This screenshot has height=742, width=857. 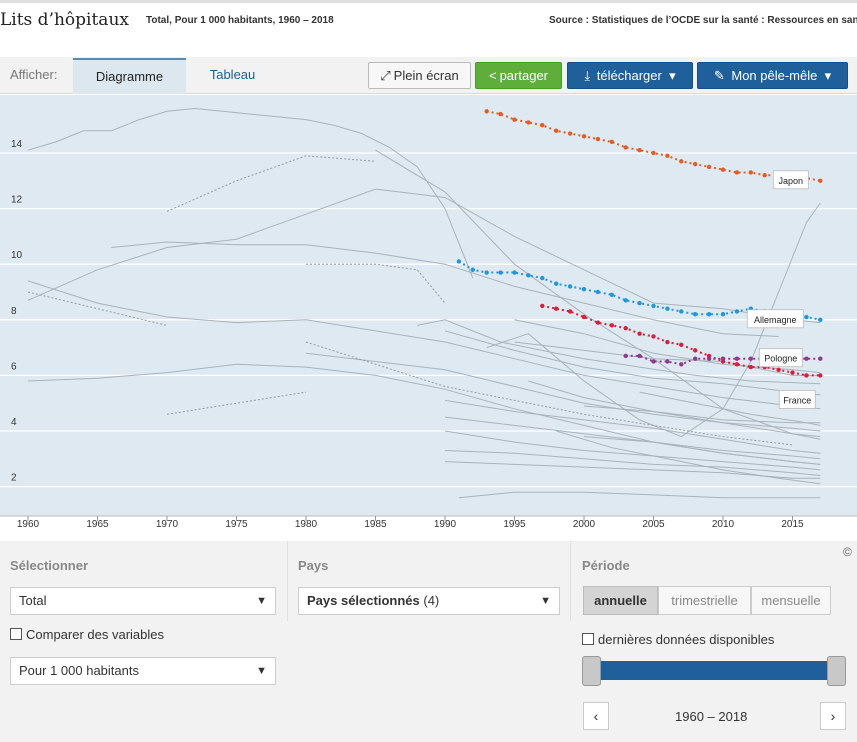 What do you see at coordinates (492, 75) in the screenshot?
I see `share-icon: <` at bounding box center [492, 75].